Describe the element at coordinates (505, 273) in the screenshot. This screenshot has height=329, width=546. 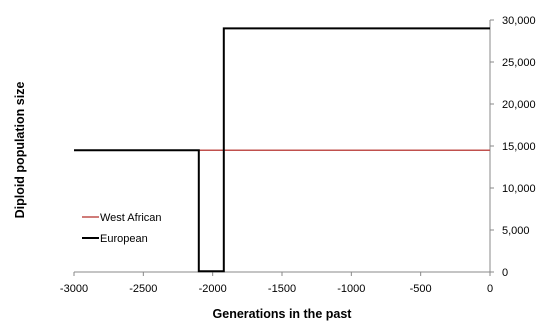
I see `y-tick-label: 0` at that location.